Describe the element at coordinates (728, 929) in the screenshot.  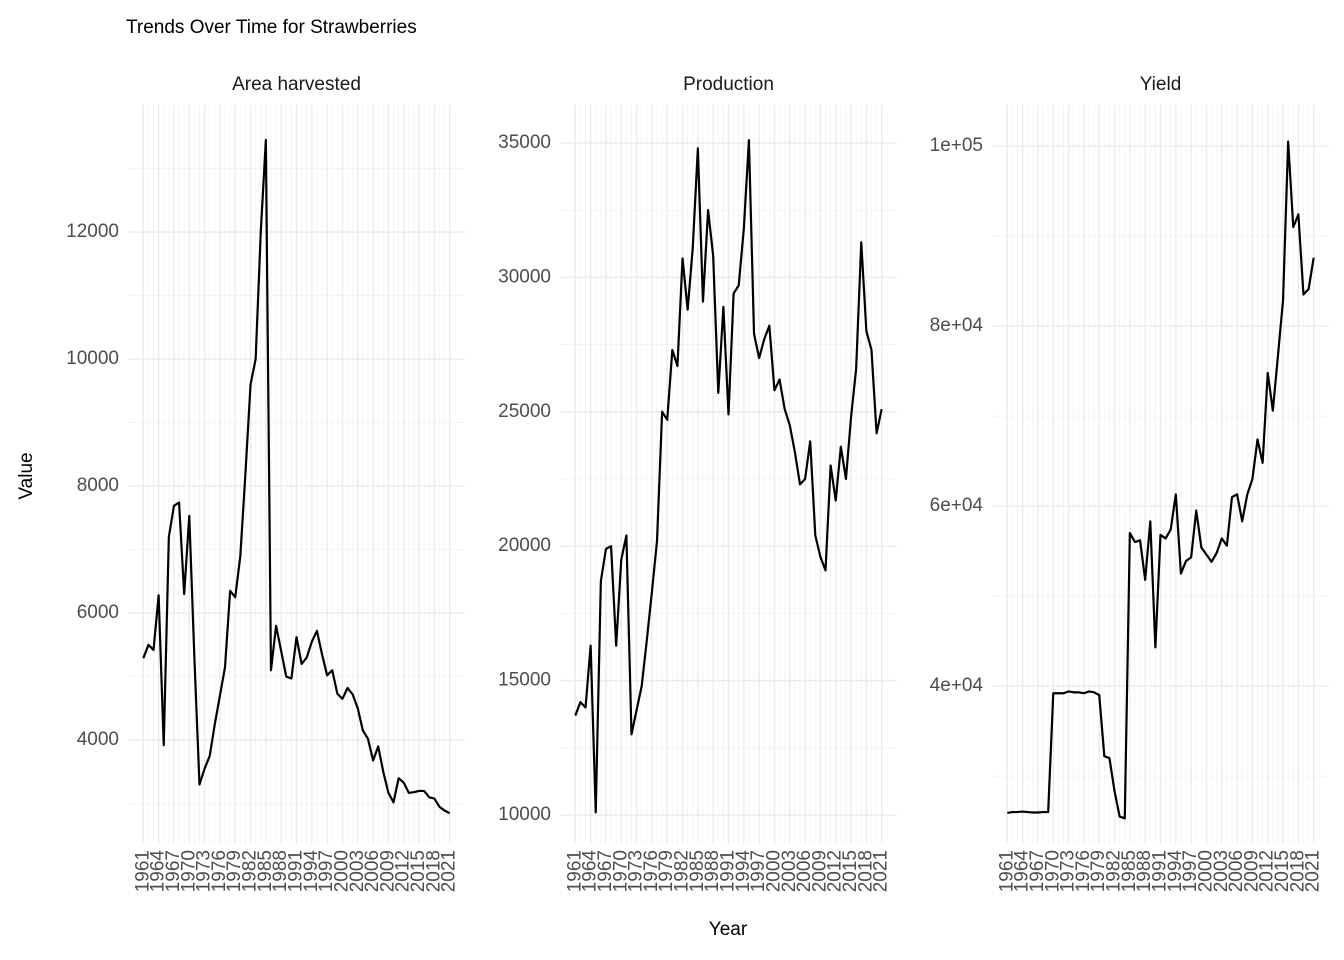
I see `x-axis-label: Year` at that location.